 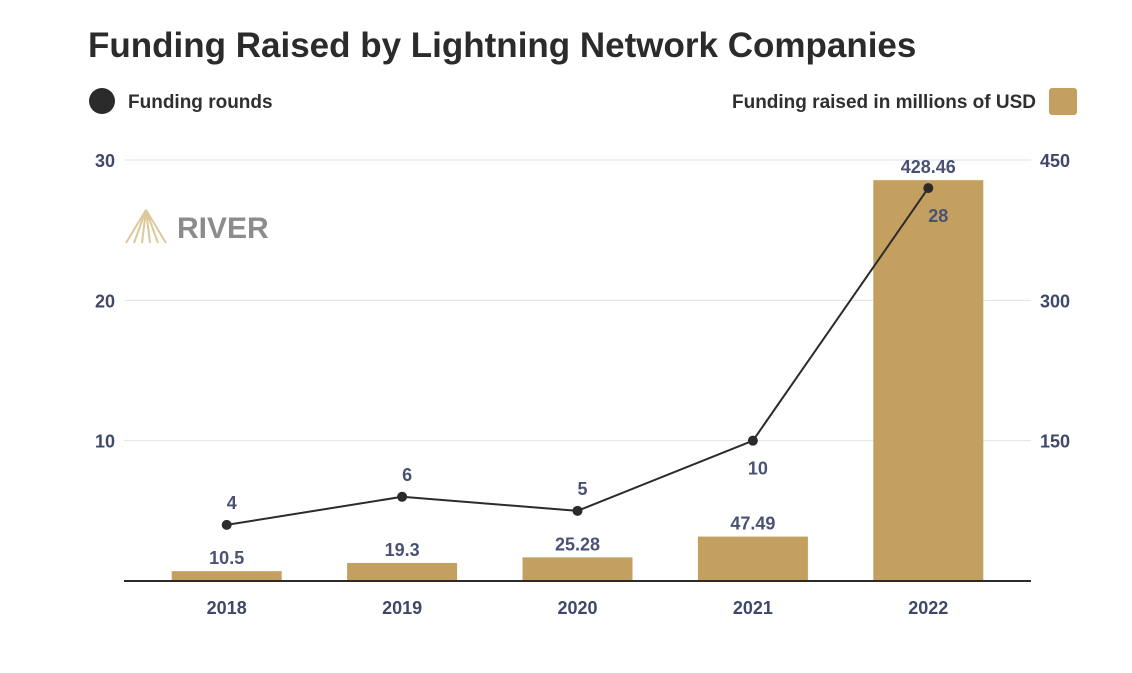 What do you see at coordinates (102, 101) in the screenshot?
I see `legend-marker-funding-rounds` at bounding box center [102, 101].